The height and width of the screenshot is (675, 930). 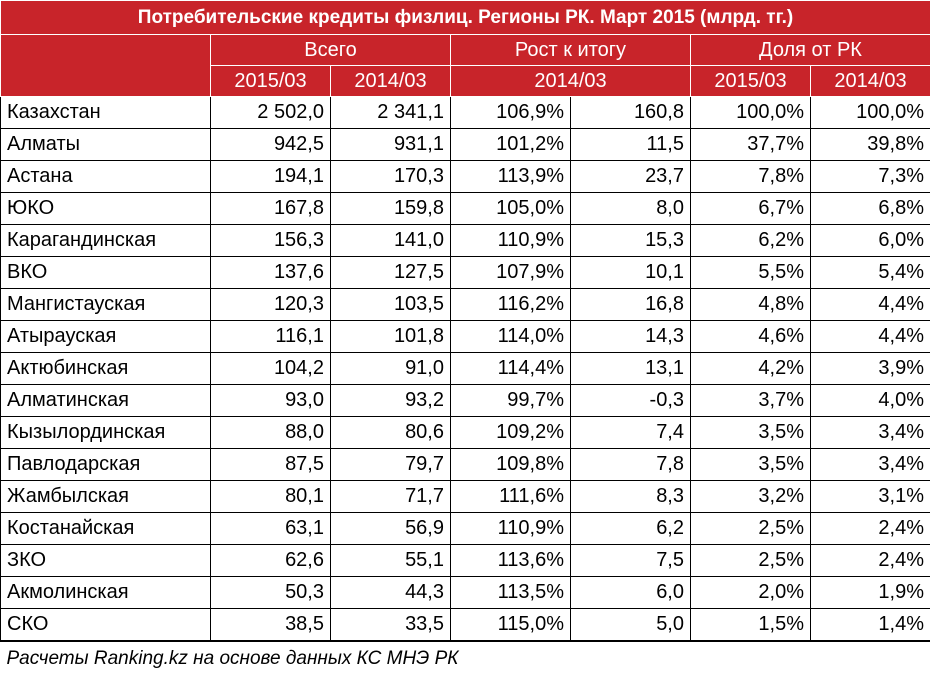 I want to click on total-2014-cell: 2 341,1, so click(x=391, y=113).